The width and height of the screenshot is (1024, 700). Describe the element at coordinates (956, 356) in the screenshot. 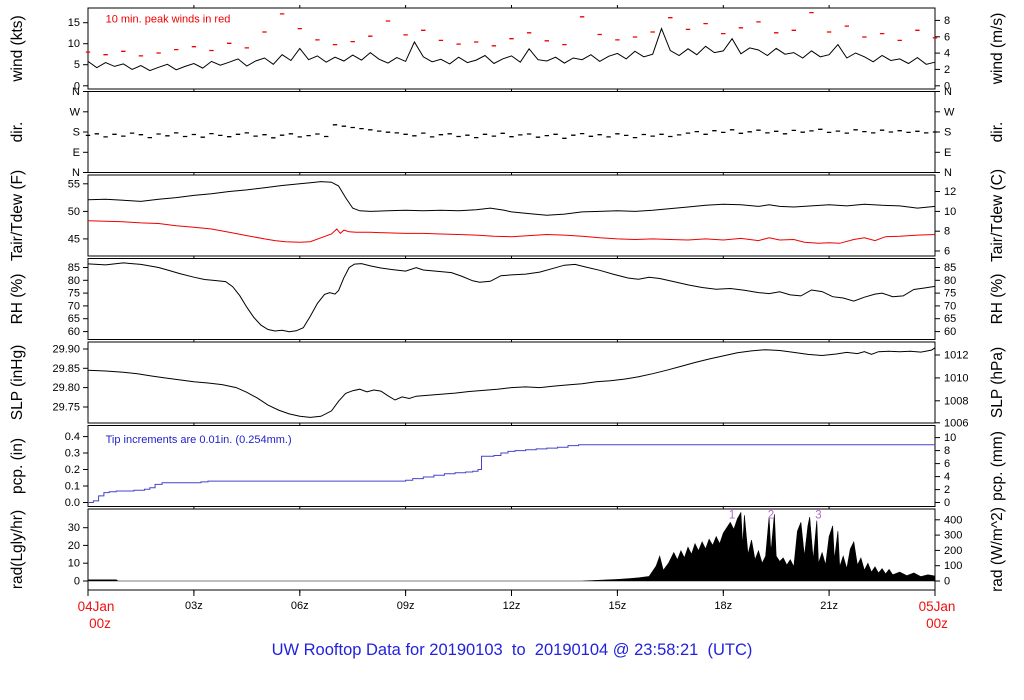

I see `y-tick-label: 1012` at that location.